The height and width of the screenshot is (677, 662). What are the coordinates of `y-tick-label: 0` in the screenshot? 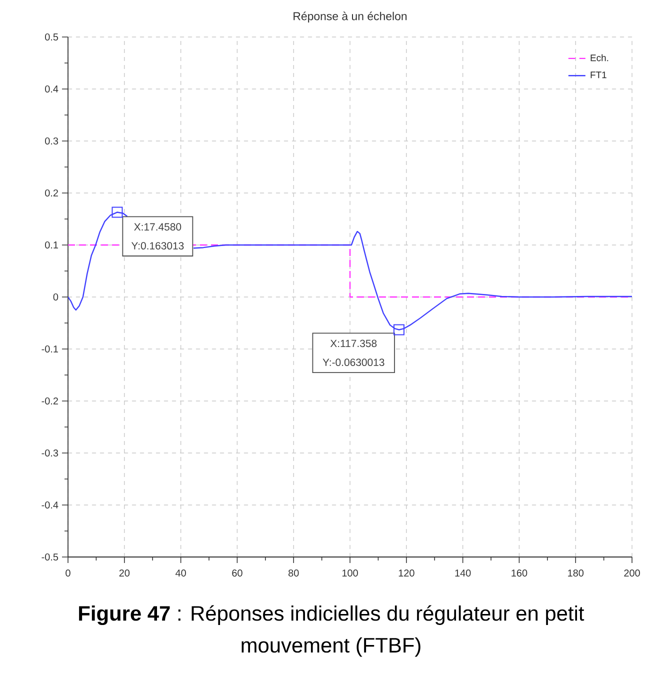 It's located at (55, 297).